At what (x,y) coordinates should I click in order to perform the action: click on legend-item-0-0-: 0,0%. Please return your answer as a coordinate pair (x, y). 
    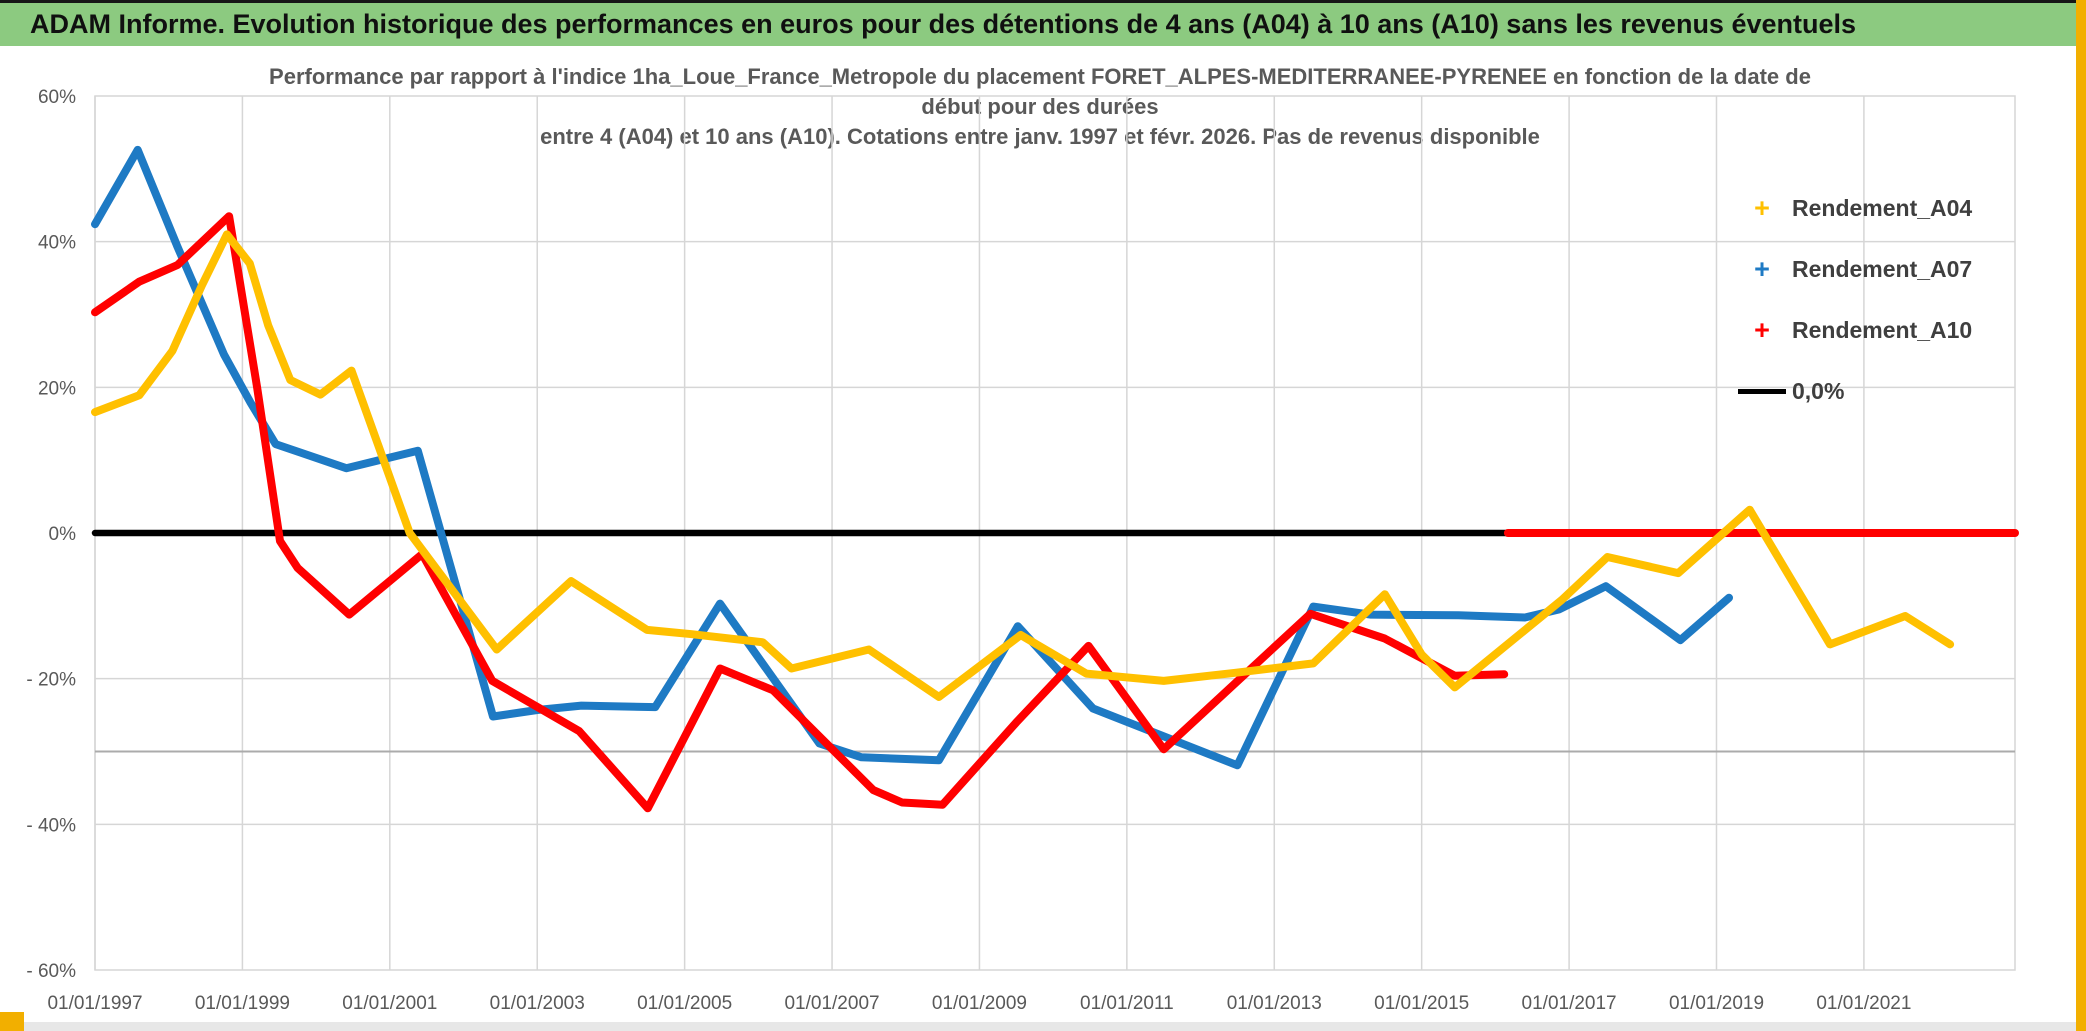
    Looking at the image, I should click on (1854, 391).